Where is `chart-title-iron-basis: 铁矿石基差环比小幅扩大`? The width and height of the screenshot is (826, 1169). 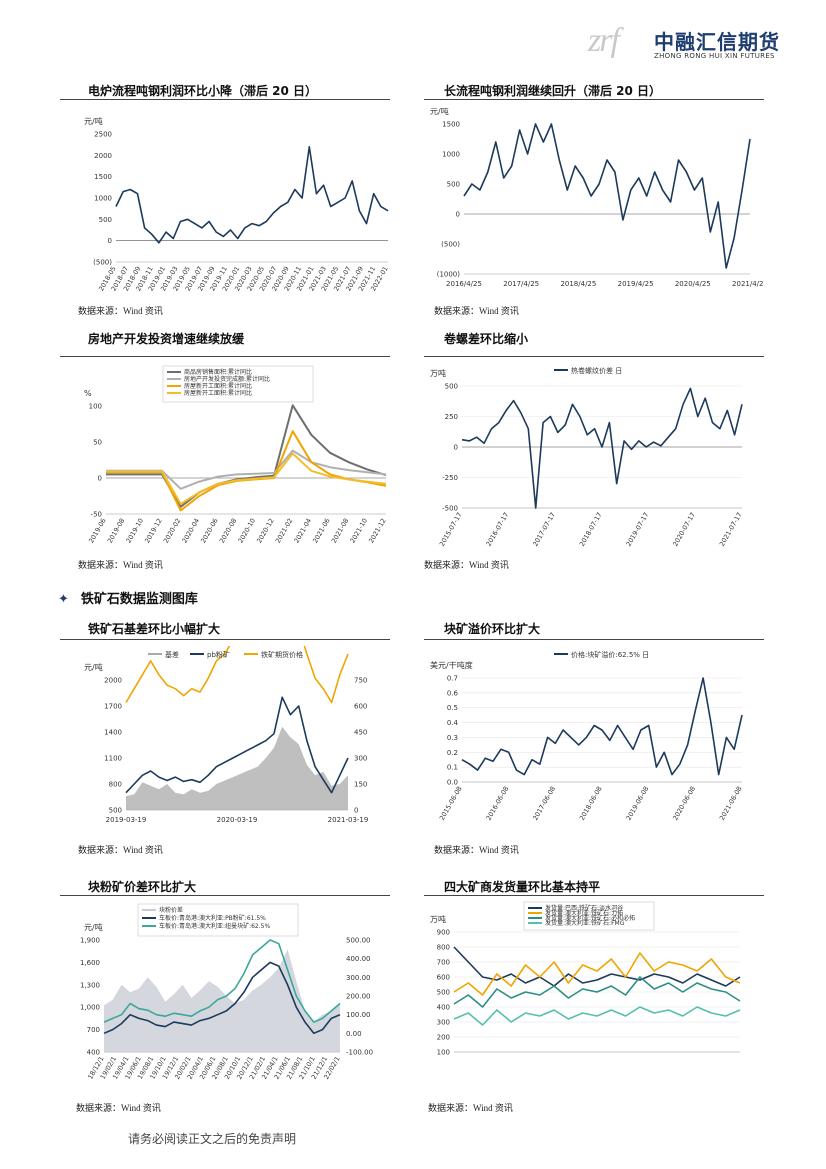 chart-title-iron-basis: 铁矿石基差环比小幅扩大 is located at coordinates (154, 629).